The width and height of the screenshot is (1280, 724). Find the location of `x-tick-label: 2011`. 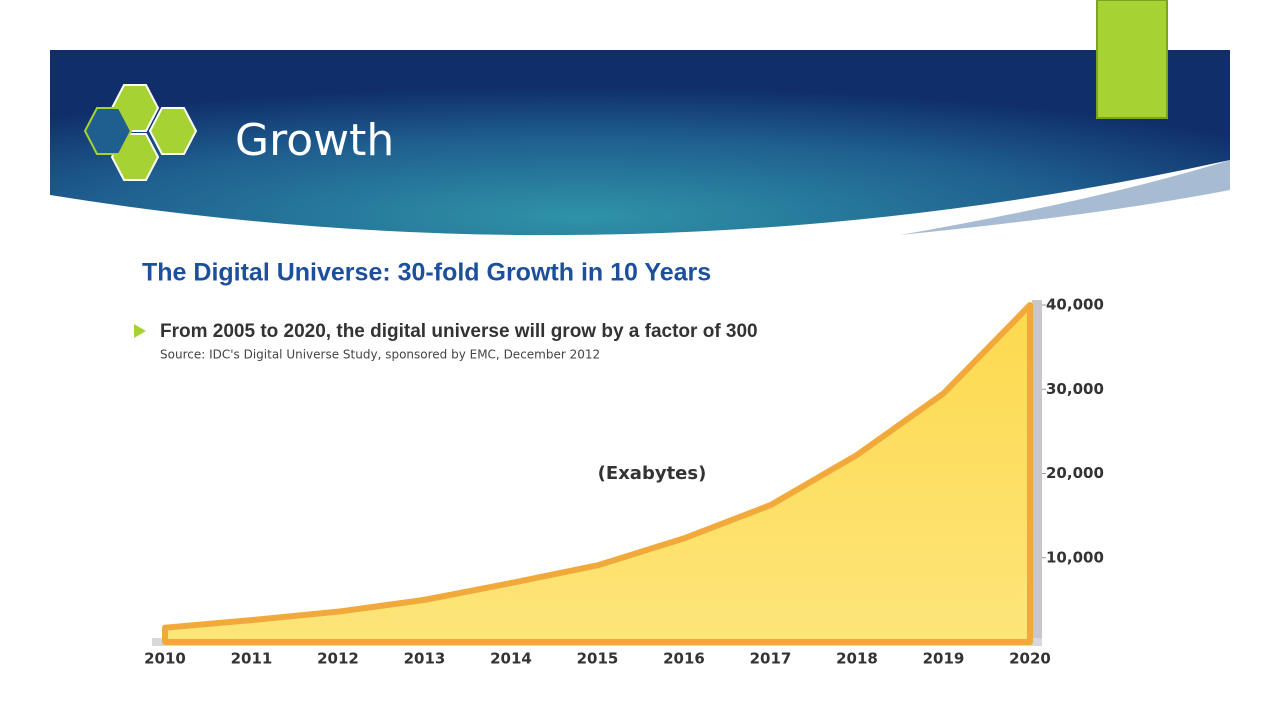

x-tick-label: 2011 is located at coordinates (252, 659).